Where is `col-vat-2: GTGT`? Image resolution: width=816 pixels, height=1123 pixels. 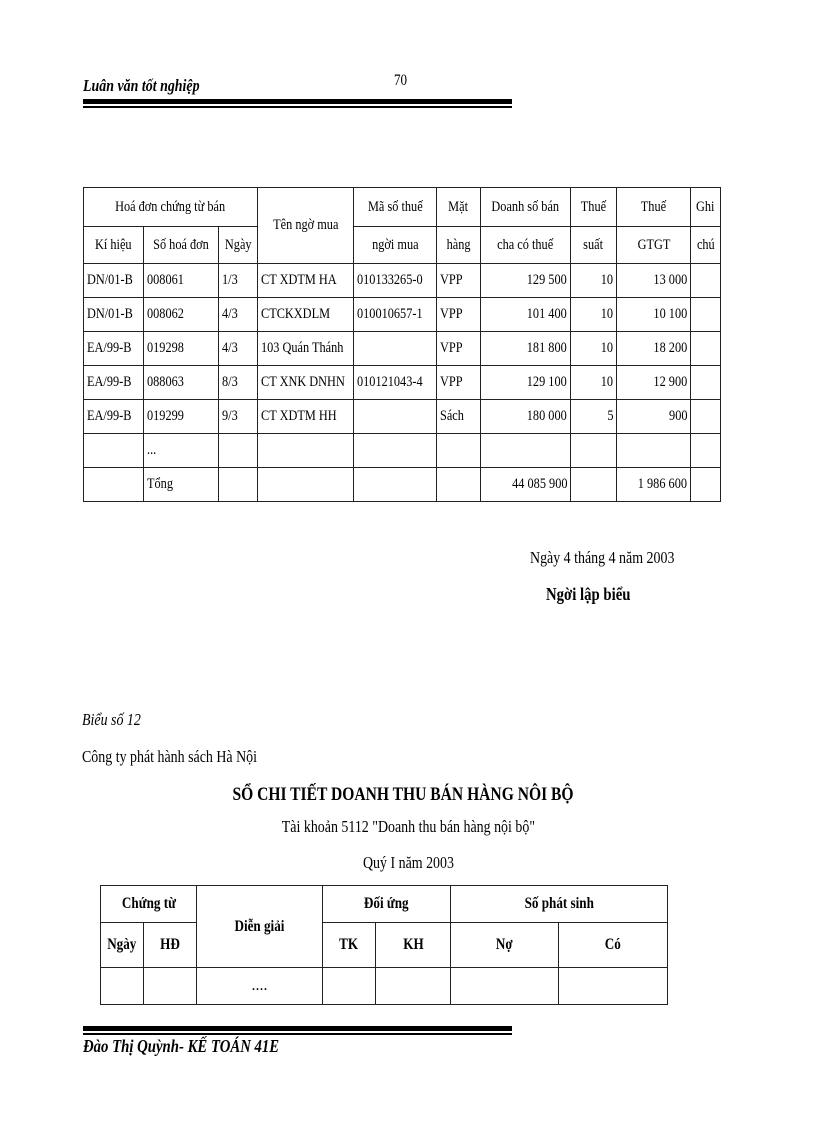
col-vat-2: GTGT is located at coordinates (654, 245).